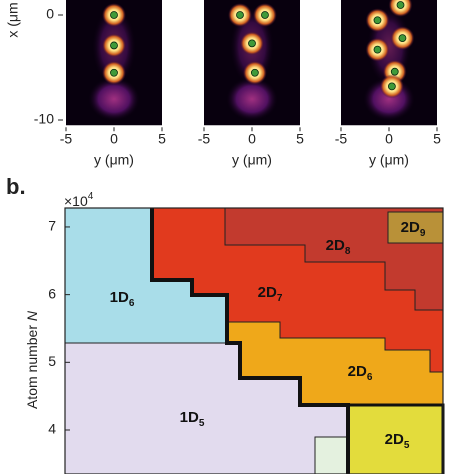 The width and height of the screenshot is (474, 474). I want to click on region-label: 1D6, so click(122, 299).